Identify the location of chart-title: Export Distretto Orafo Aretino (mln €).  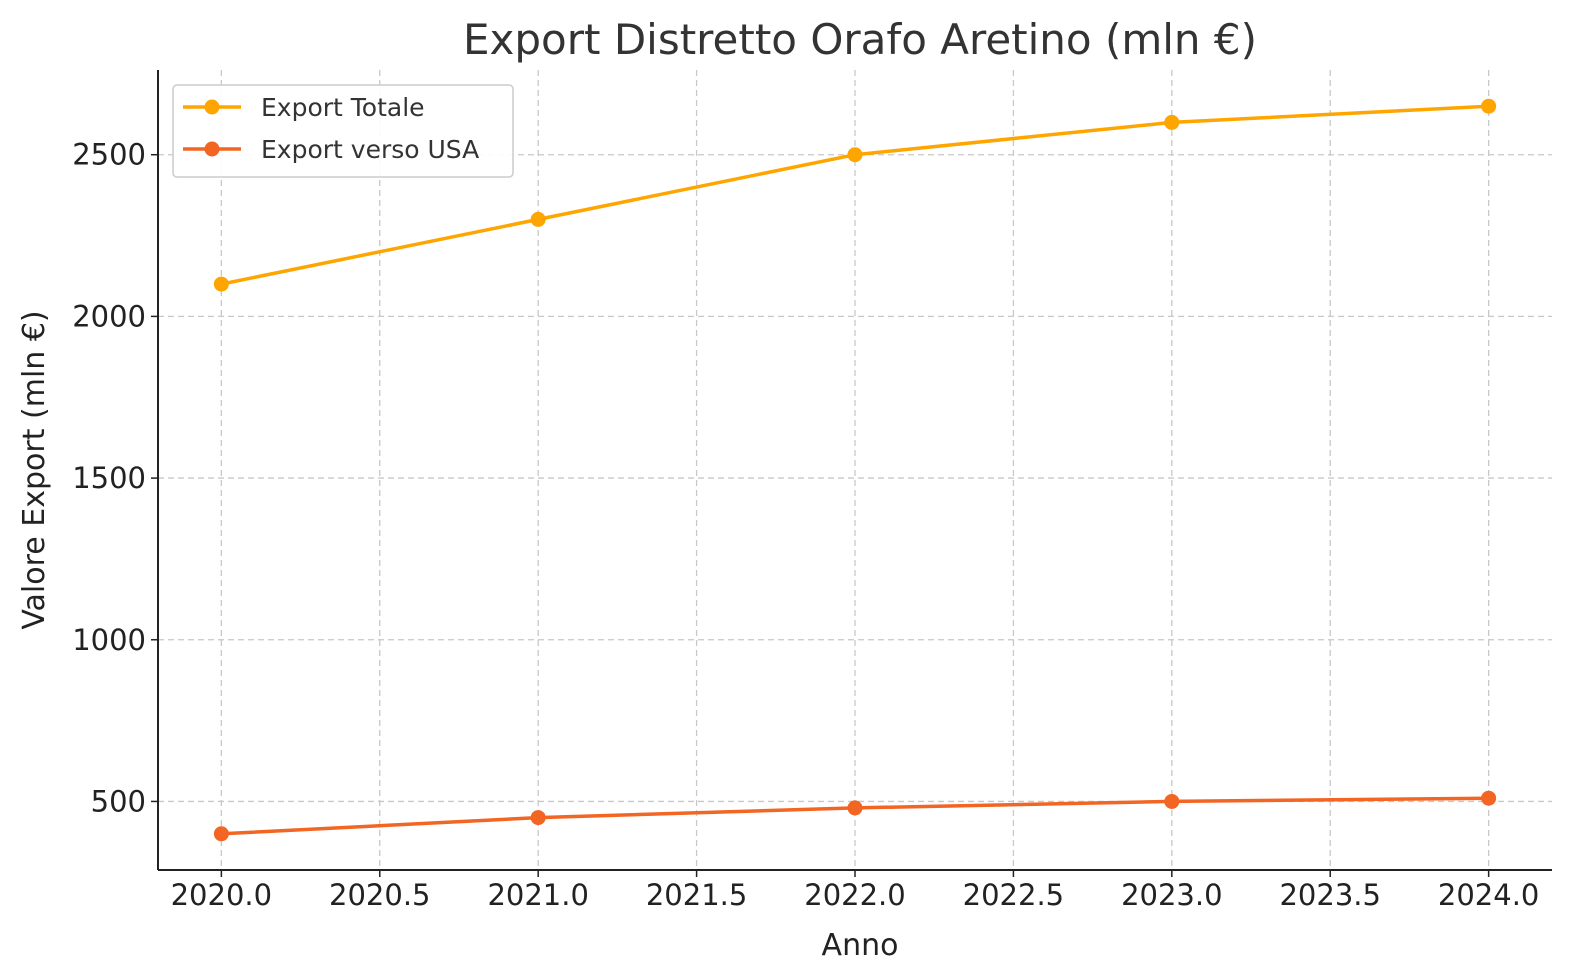
(860, 39).